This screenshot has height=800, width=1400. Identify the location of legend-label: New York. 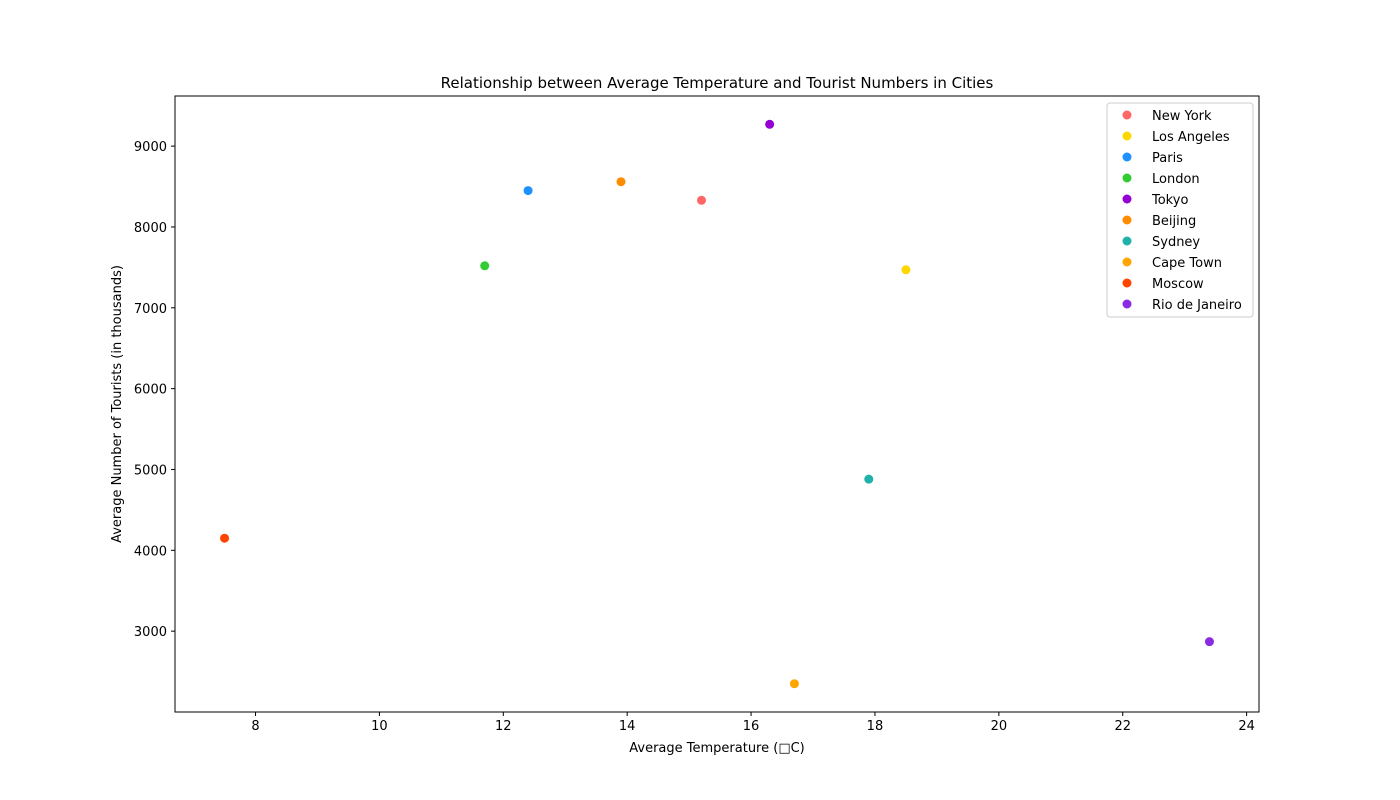
(1182, 116).